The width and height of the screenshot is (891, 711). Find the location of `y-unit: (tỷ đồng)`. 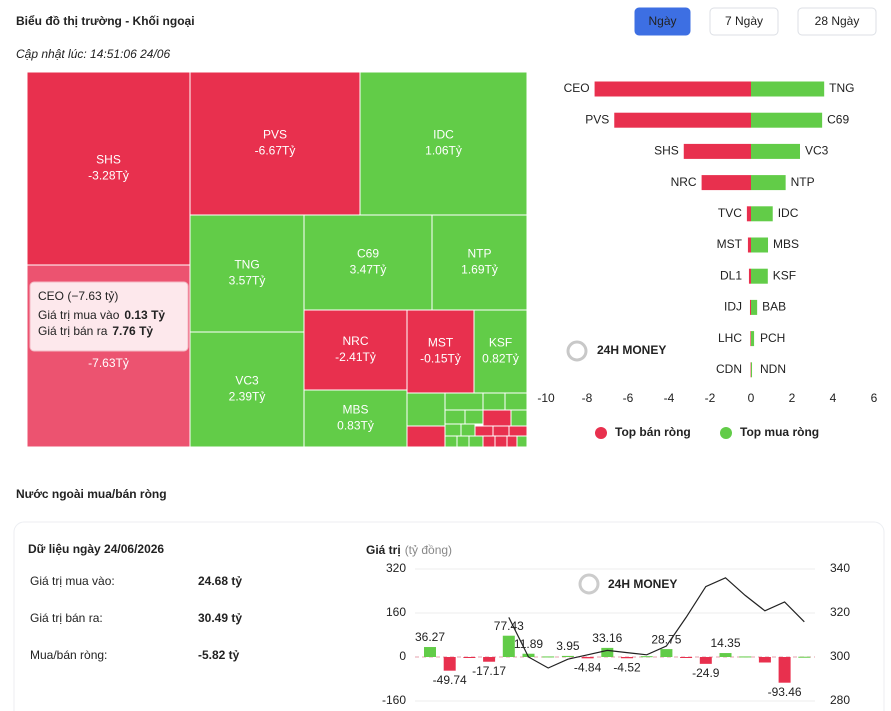

y-unit: (tỷ đồng) is located at coordinates (428, 550).